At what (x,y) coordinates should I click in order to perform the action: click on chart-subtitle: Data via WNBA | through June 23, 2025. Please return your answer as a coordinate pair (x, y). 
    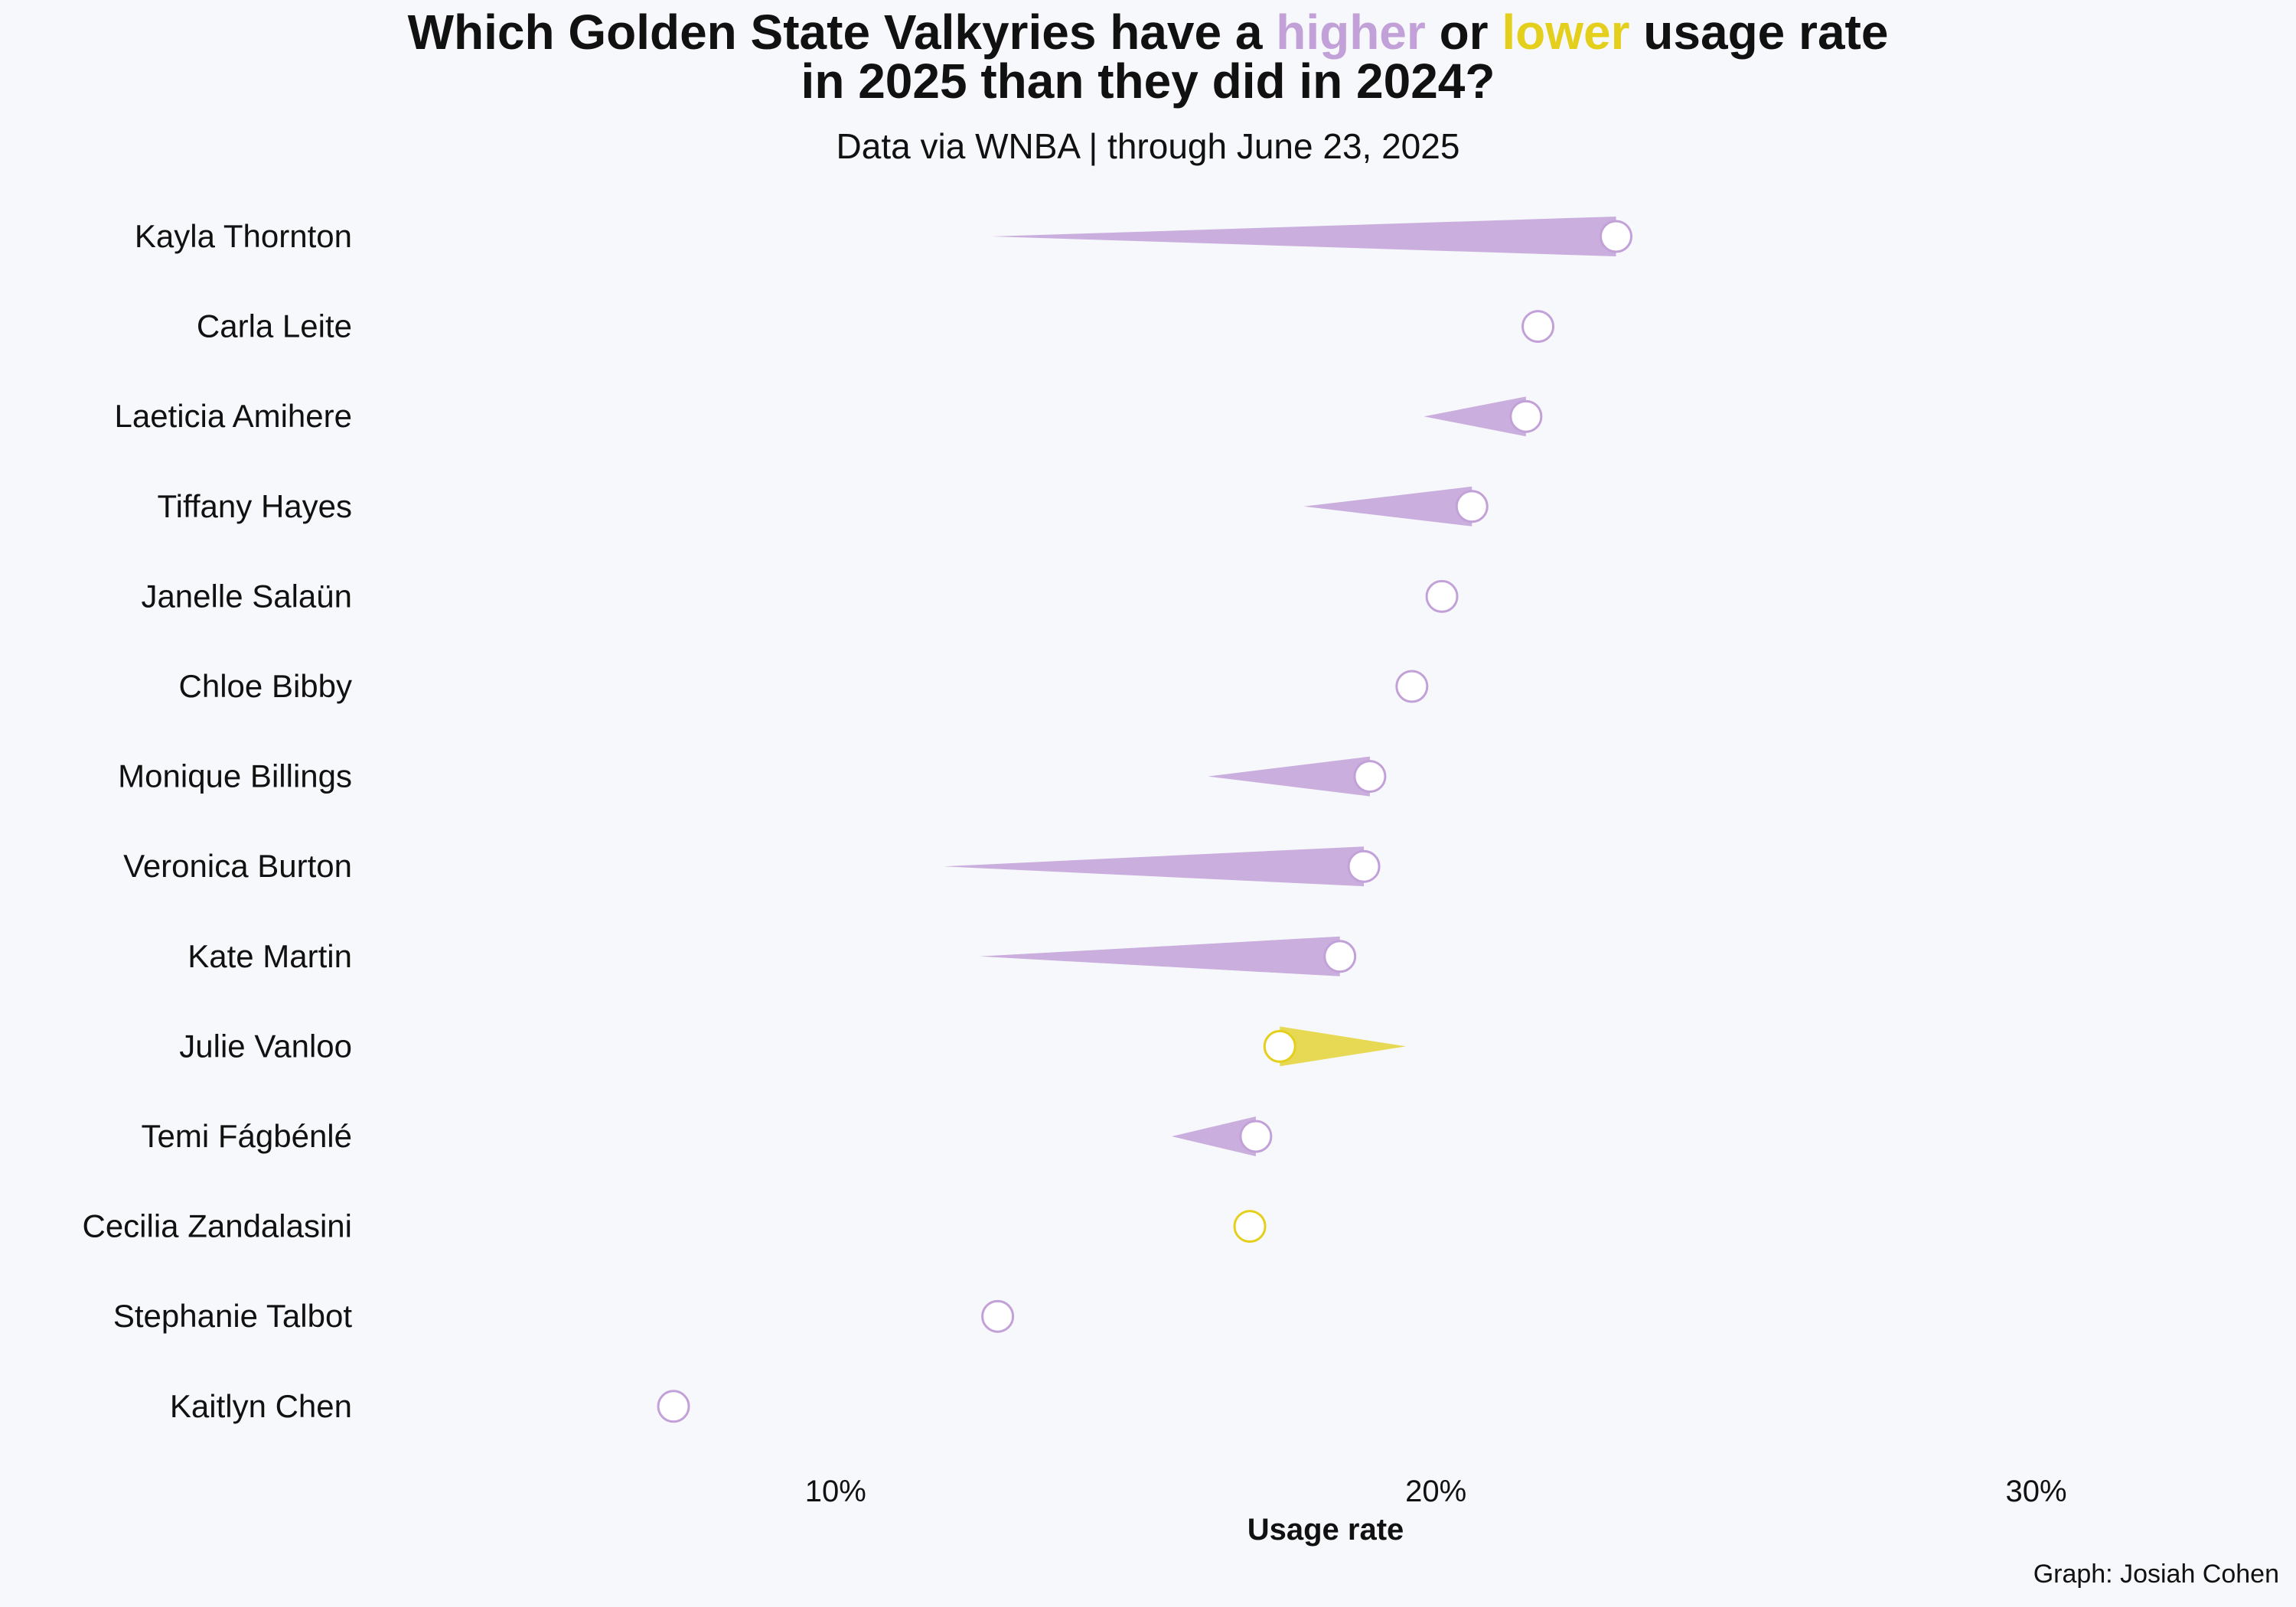
    Looking at the image, I should click on (1148, 146).